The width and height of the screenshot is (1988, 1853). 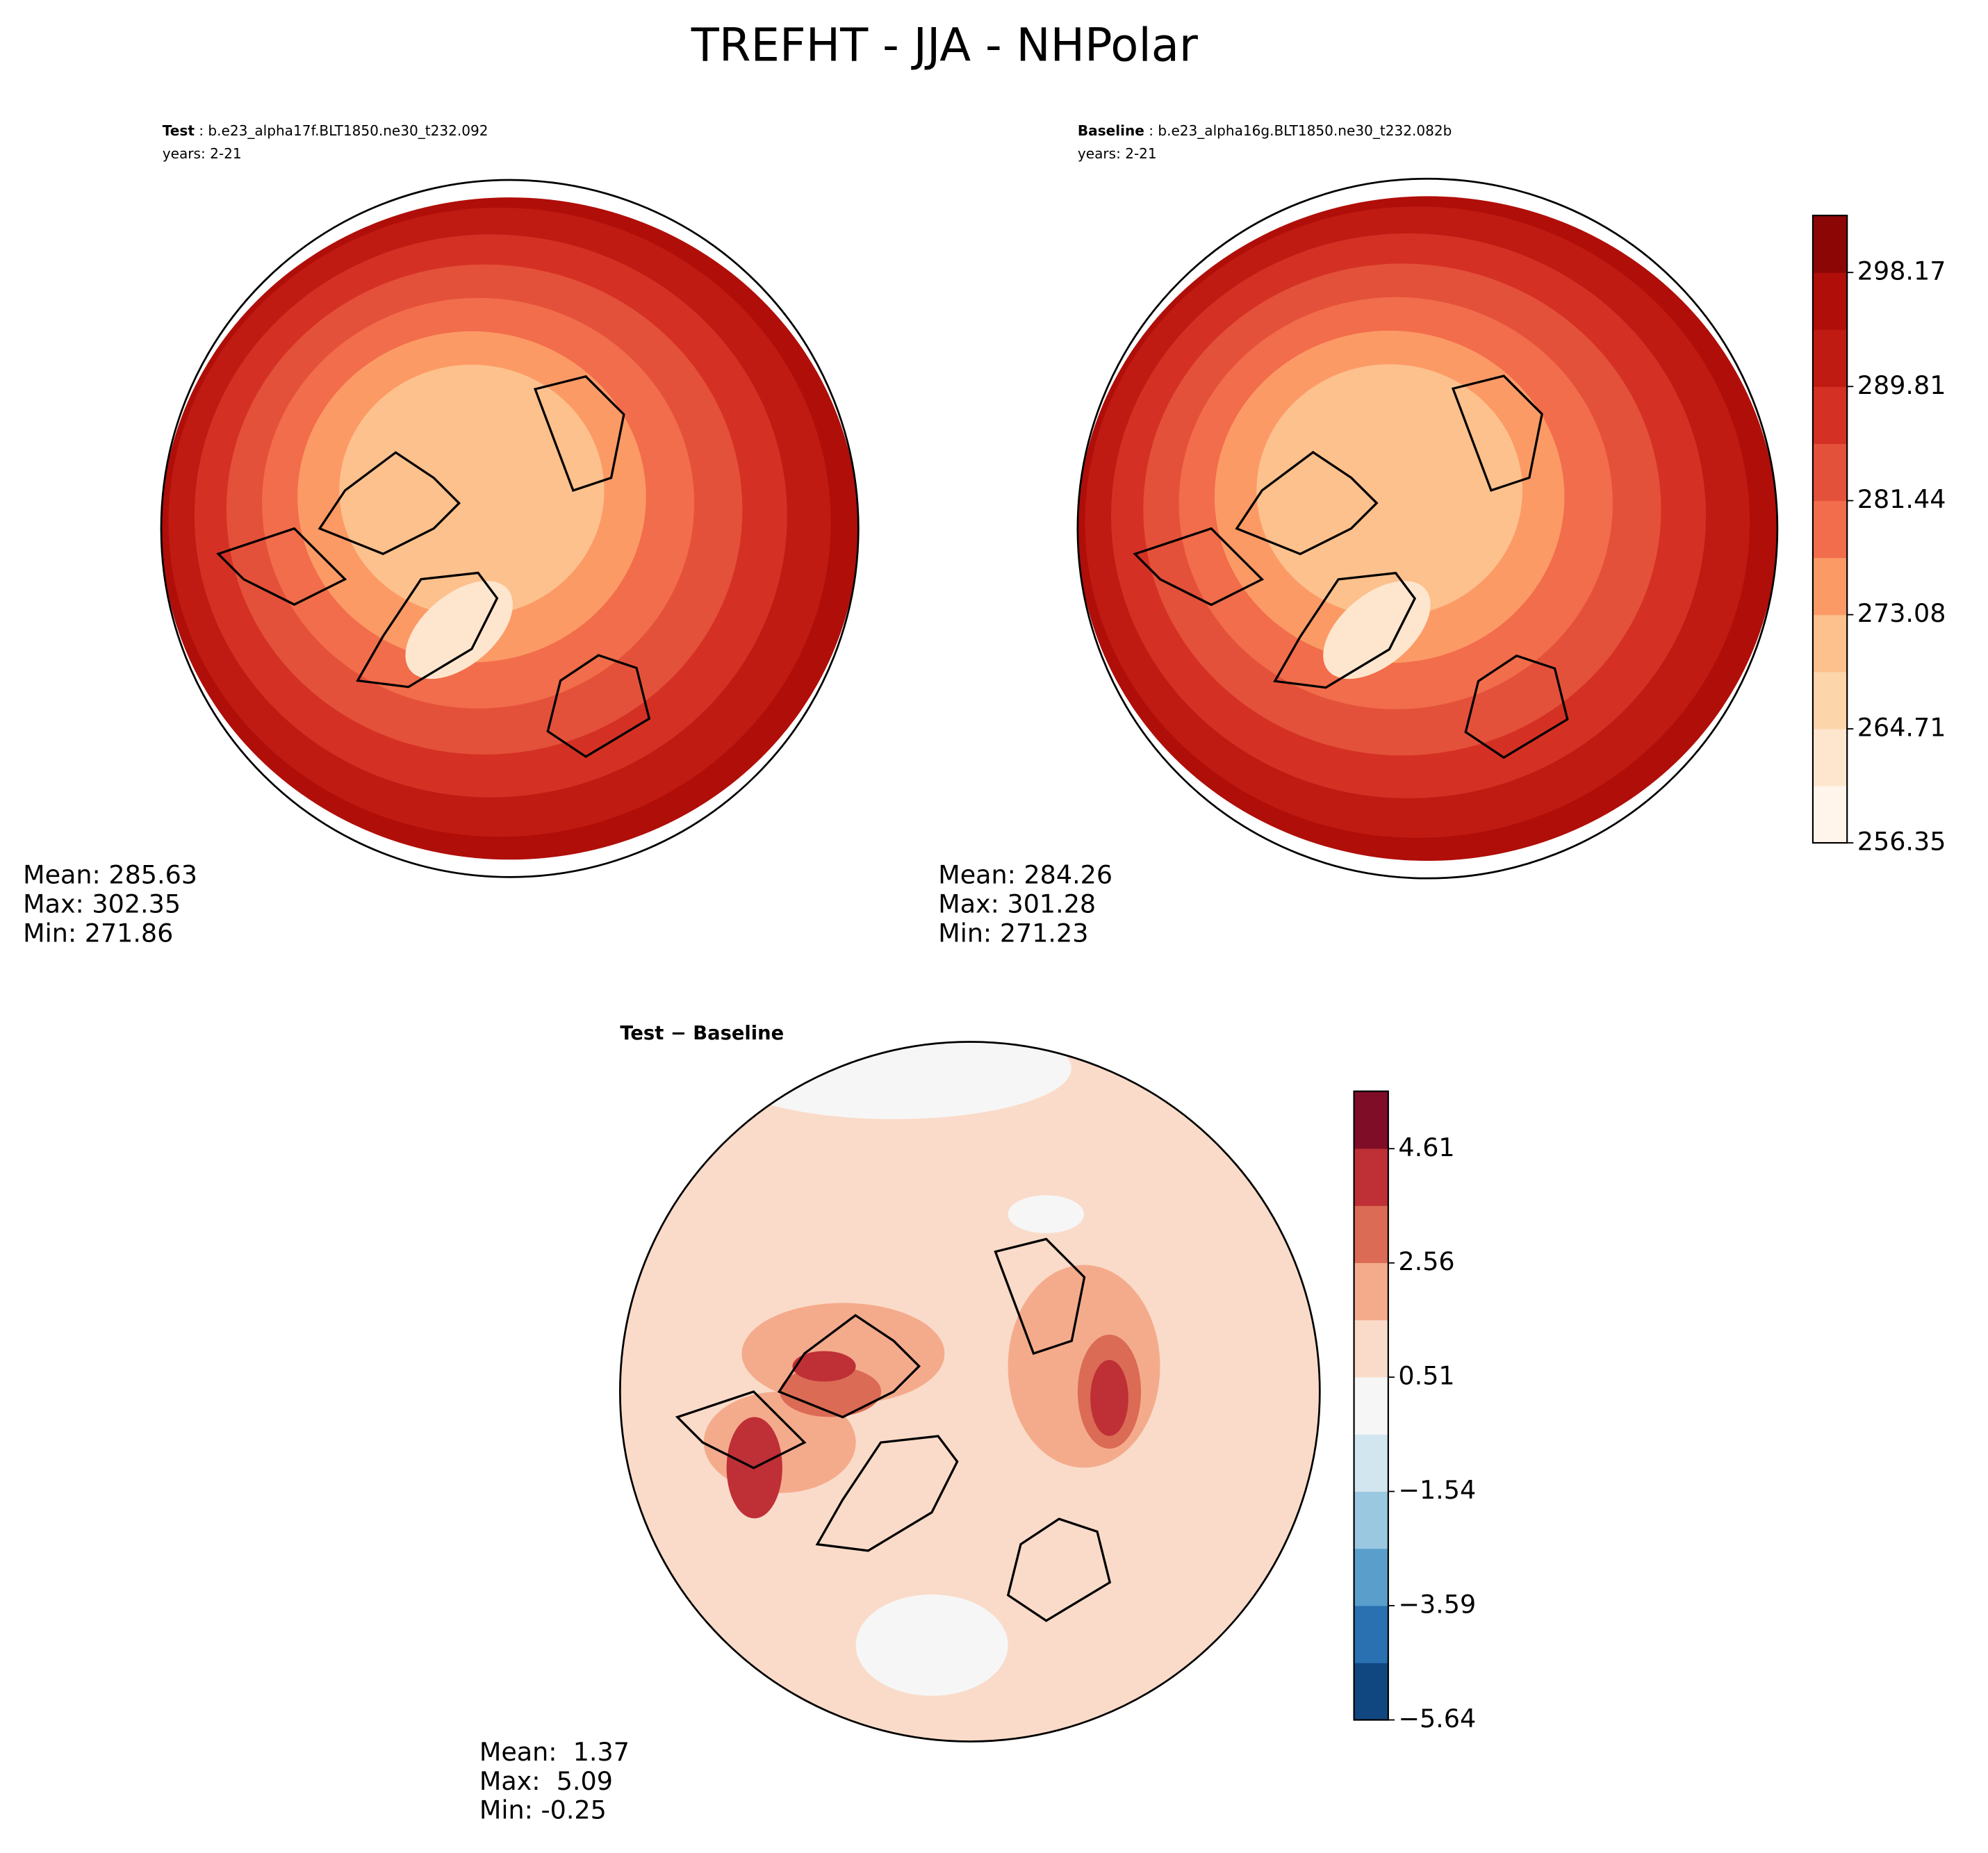 What do you see at coordinates (1426, 1261) in the screenshot?
I see `colorbar-tick-label: 2.56` at bounding box center [1426, 1261].